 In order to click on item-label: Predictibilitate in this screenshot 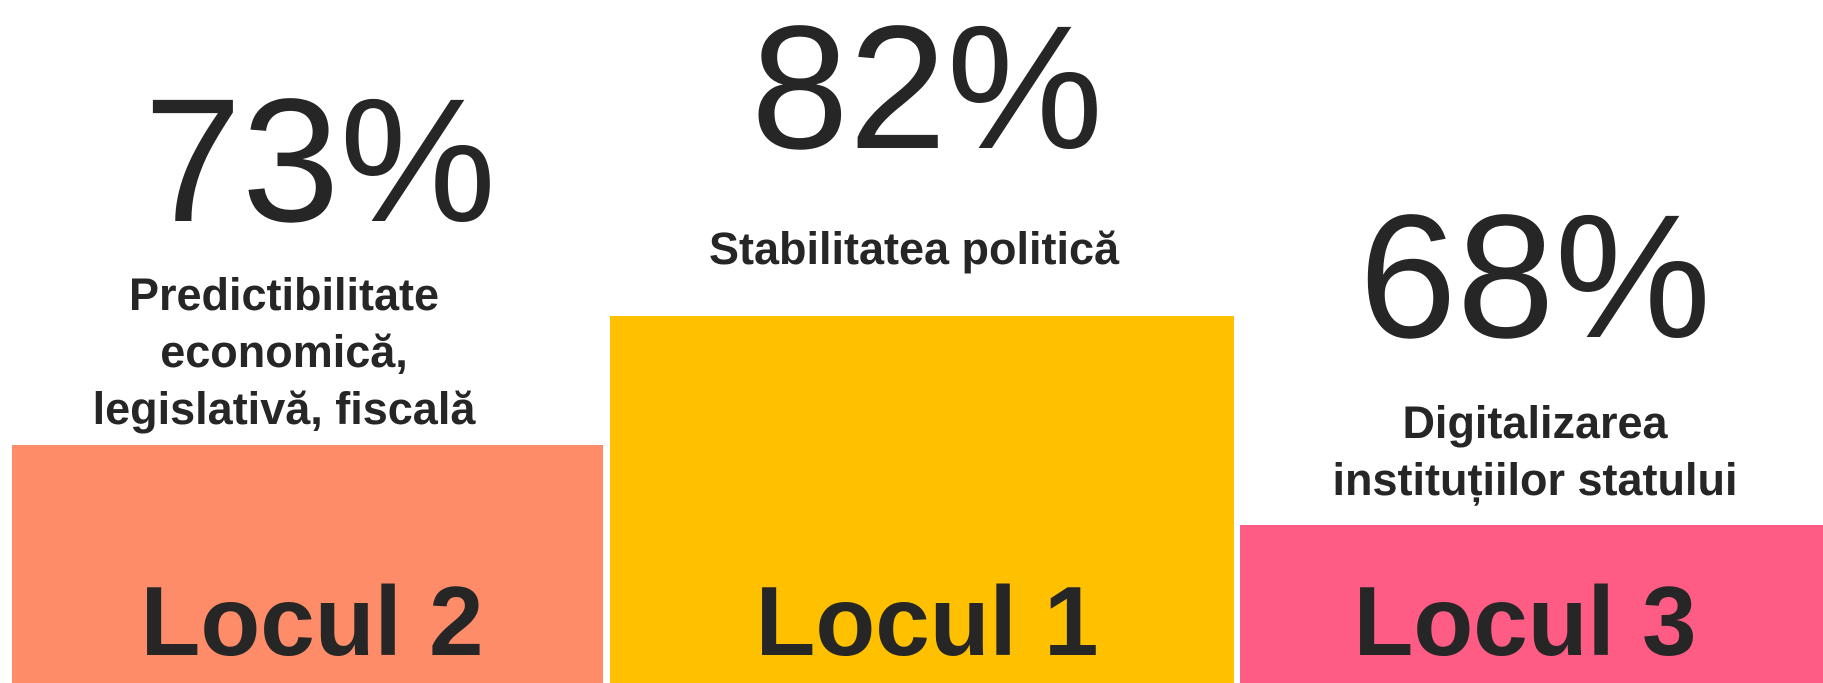, I will do `click(284, 294)`.